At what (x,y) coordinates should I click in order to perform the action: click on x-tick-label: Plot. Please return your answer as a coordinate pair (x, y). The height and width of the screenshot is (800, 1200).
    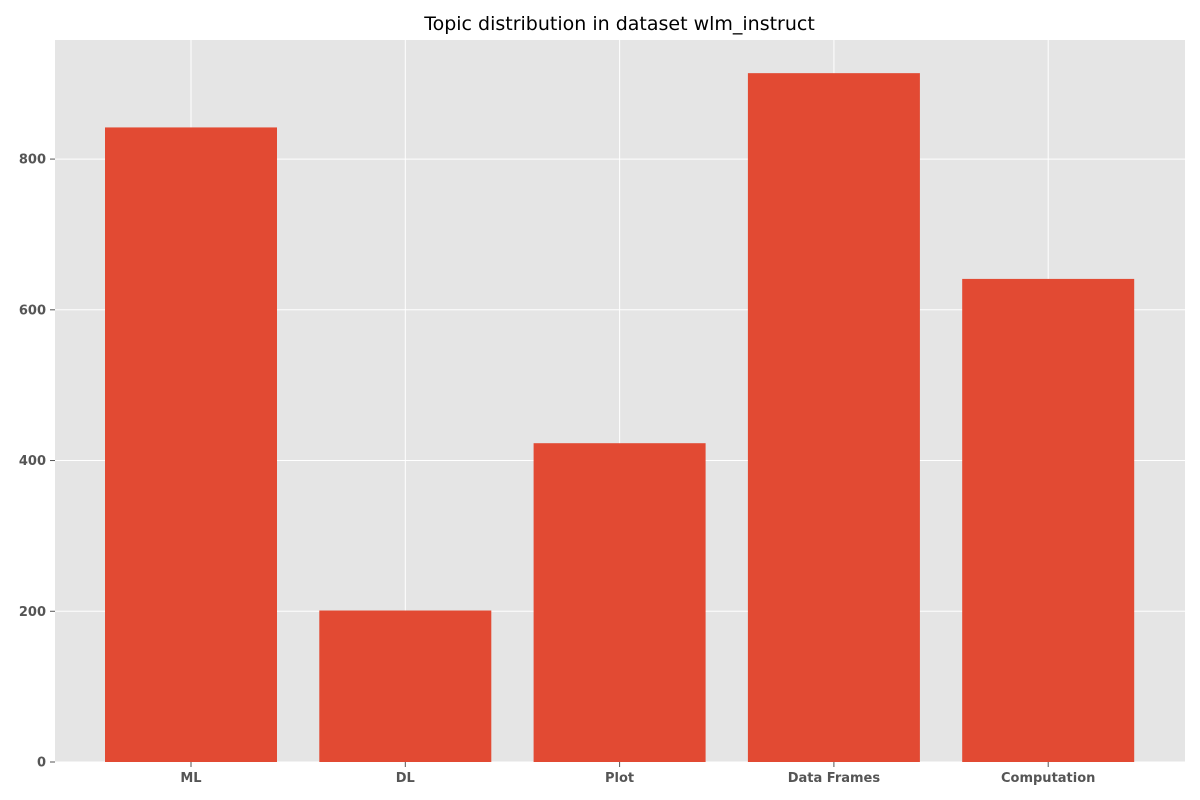
    Looking at the image, I should click on (619, 778).